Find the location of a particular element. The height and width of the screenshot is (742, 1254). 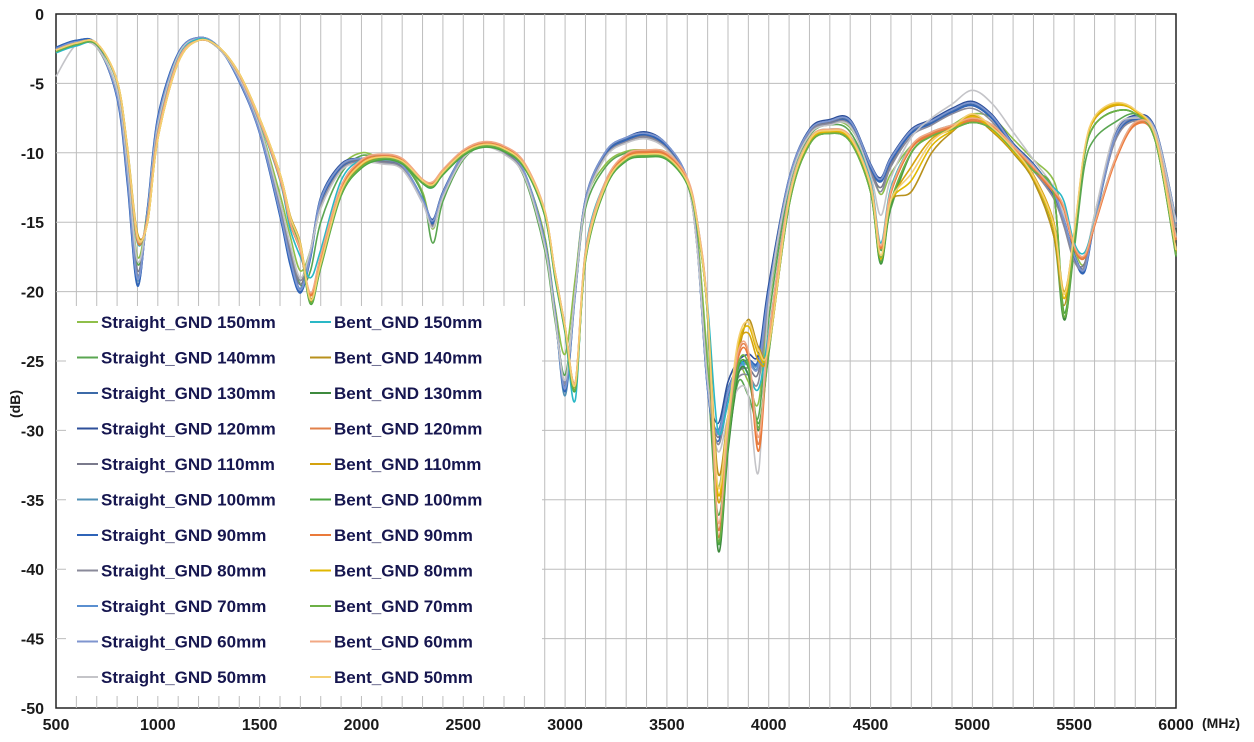

y-tick-label: -10 is located at coordinates (32, 154).